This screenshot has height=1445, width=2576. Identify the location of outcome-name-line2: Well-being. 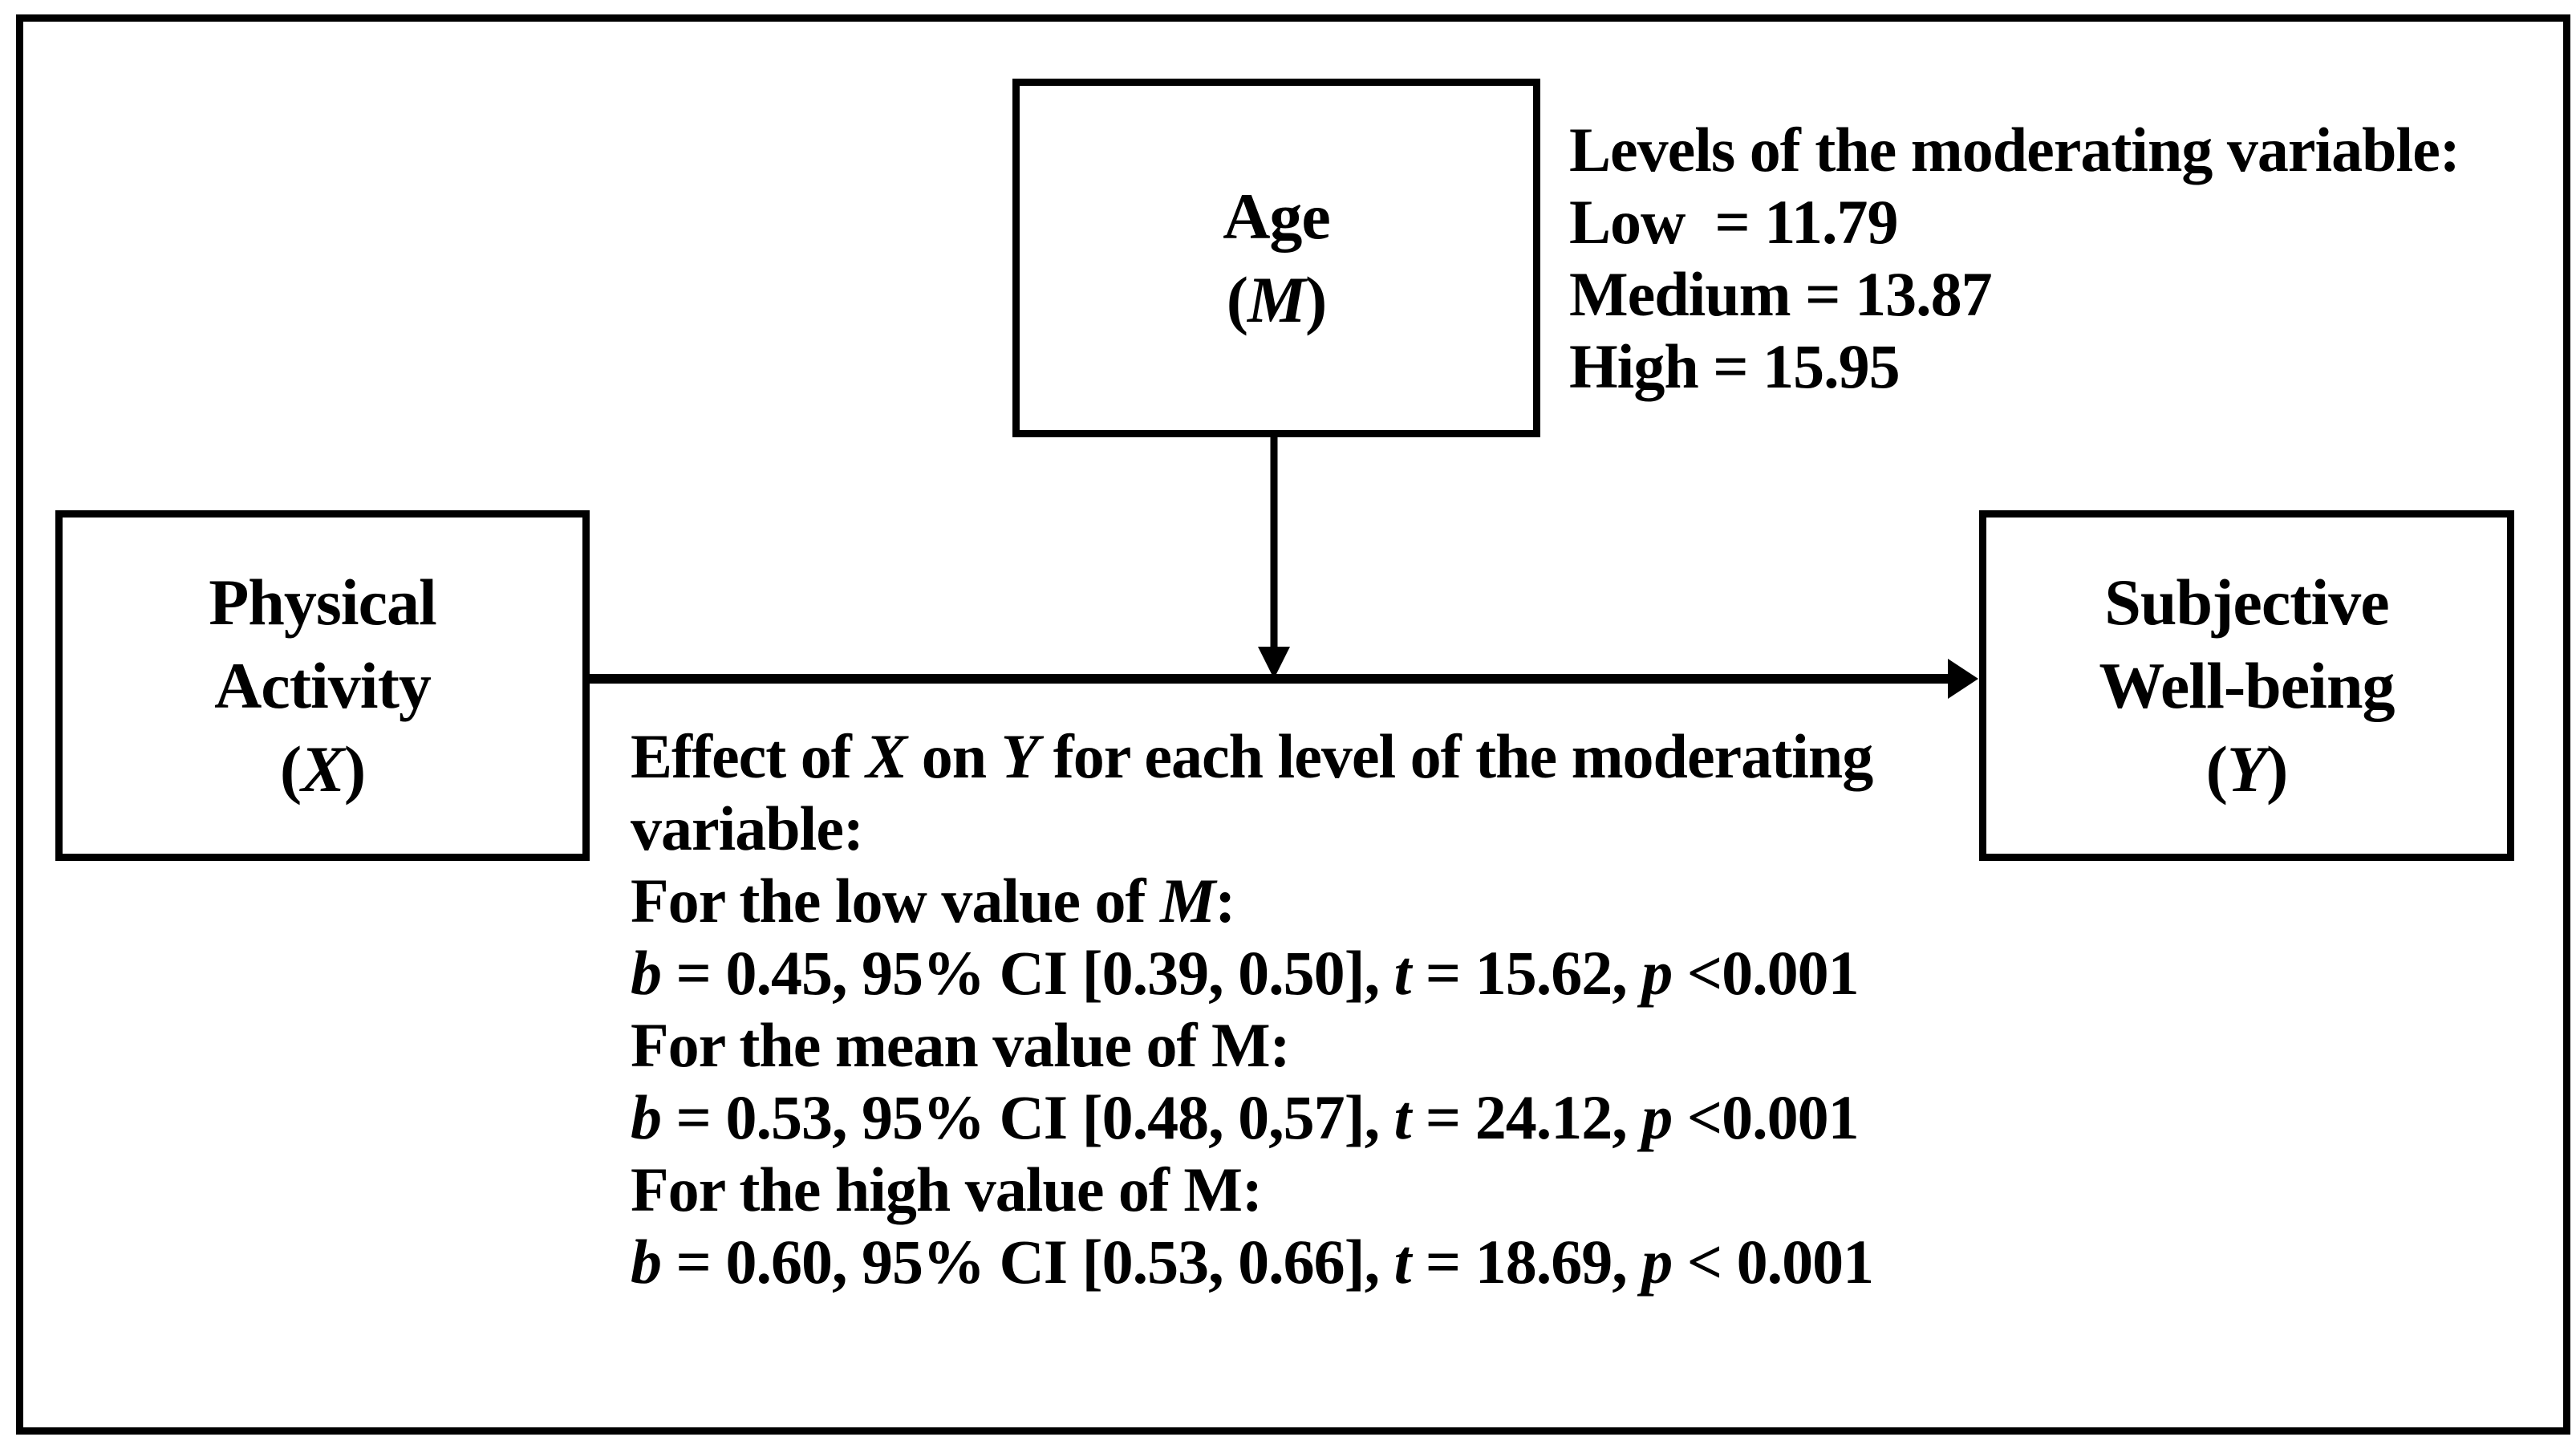
(2247, 685).